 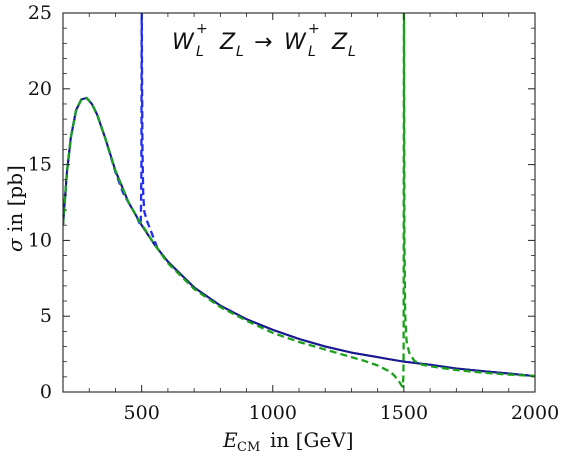 I want to click on annotation-z-2: Z, so click(x=339, y=42).